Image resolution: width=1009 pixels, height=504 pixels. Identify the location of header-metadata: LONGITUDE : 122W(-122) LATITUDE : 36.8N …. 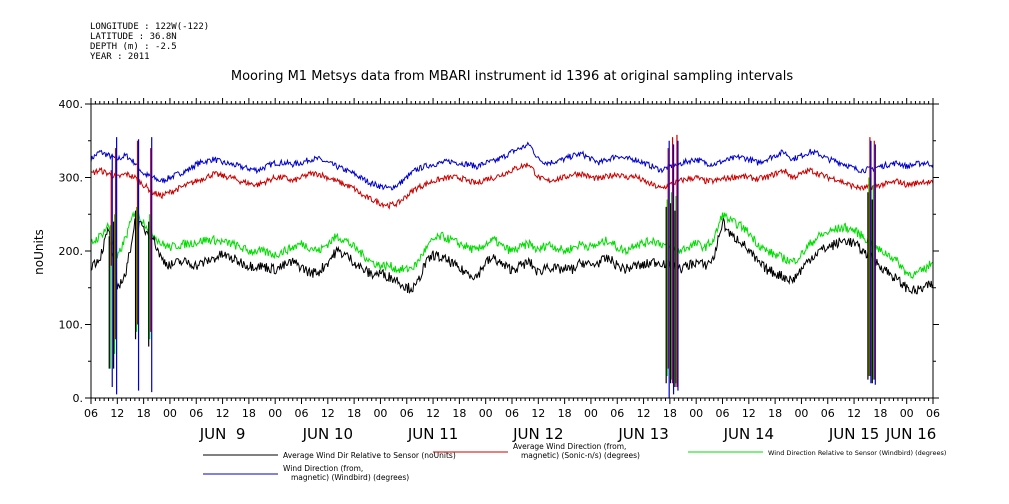
(149, 42).